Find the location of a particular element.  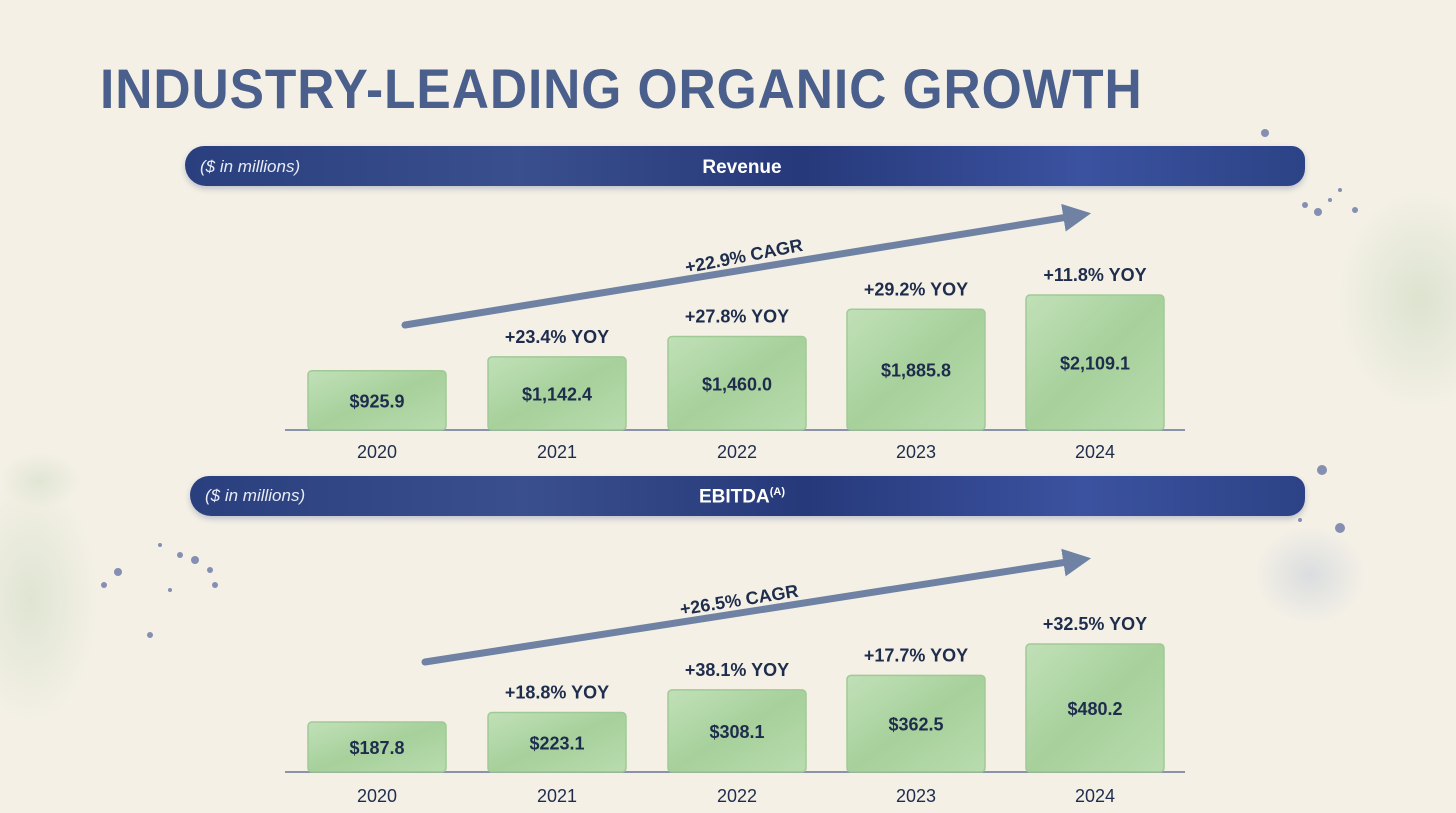

ebitda-year-label-2023: 2023 is located at coordinates (916, 796).